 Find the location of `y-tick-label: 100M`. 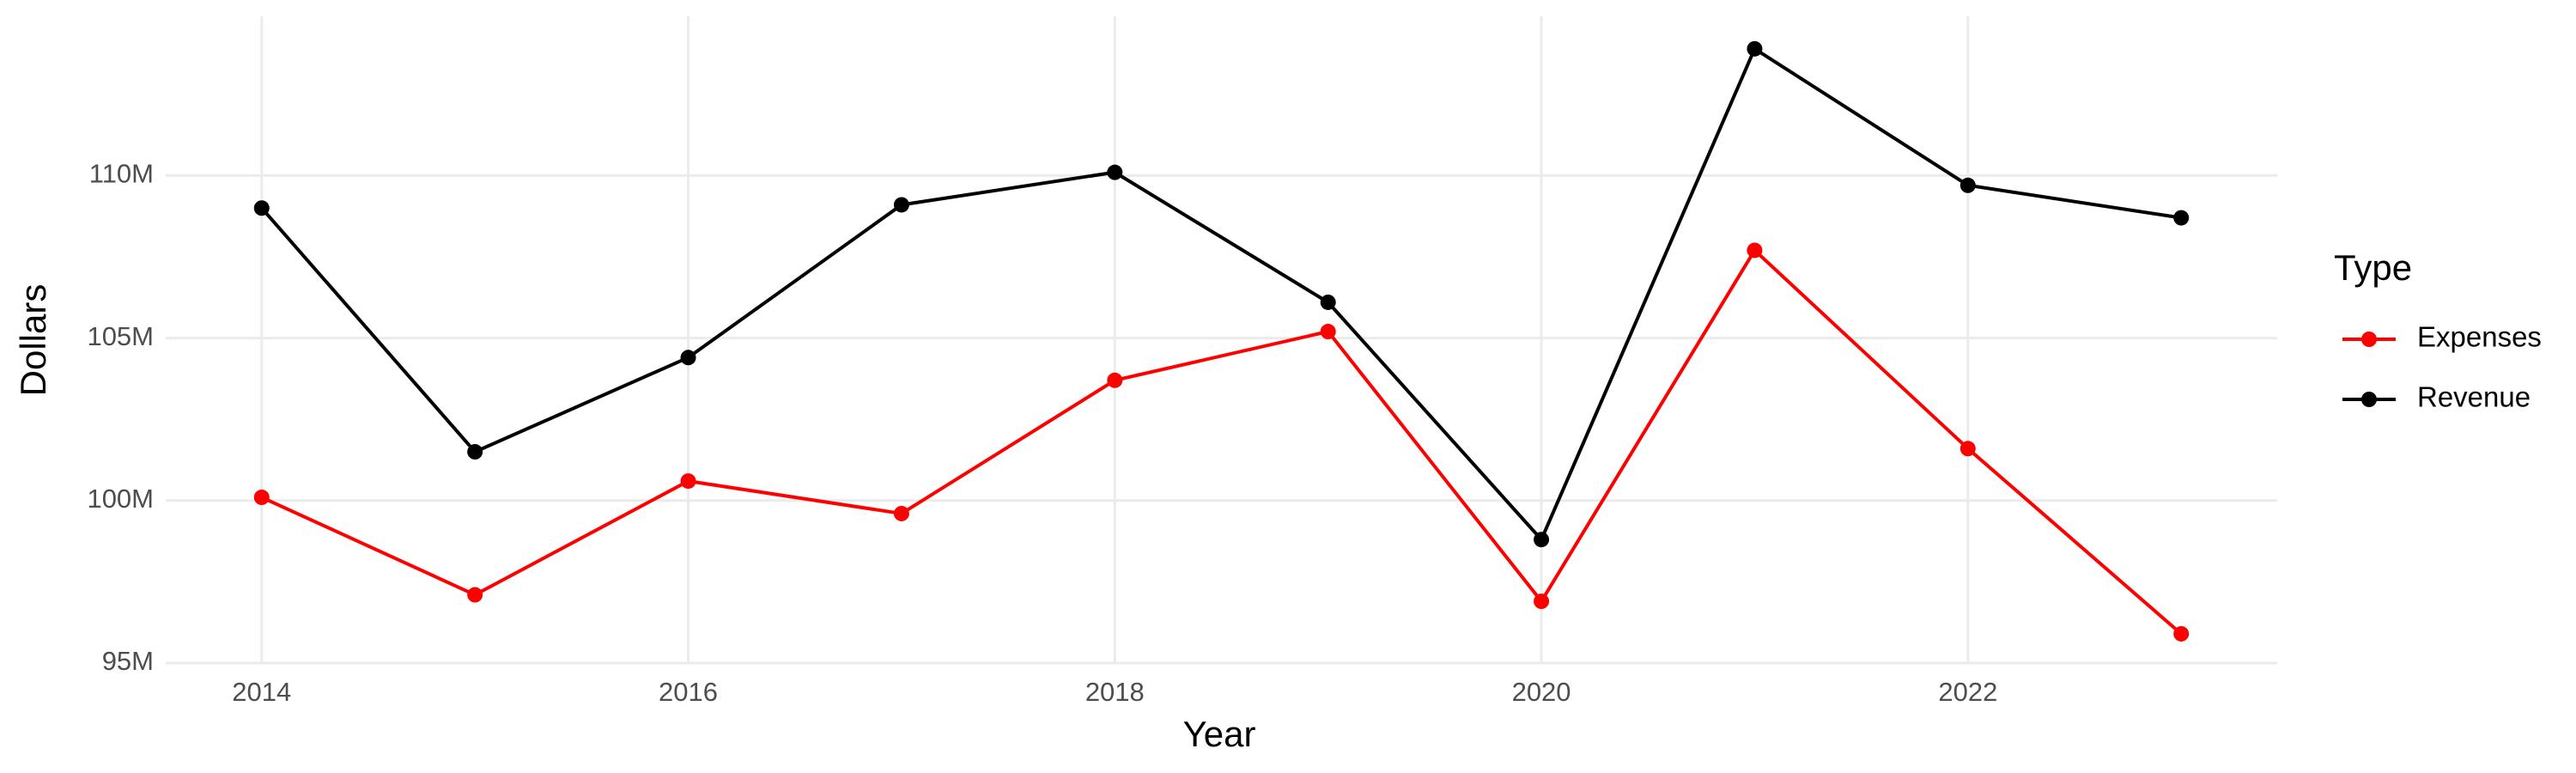

y-tick-label: 100M is located at coordinates (121, 499).